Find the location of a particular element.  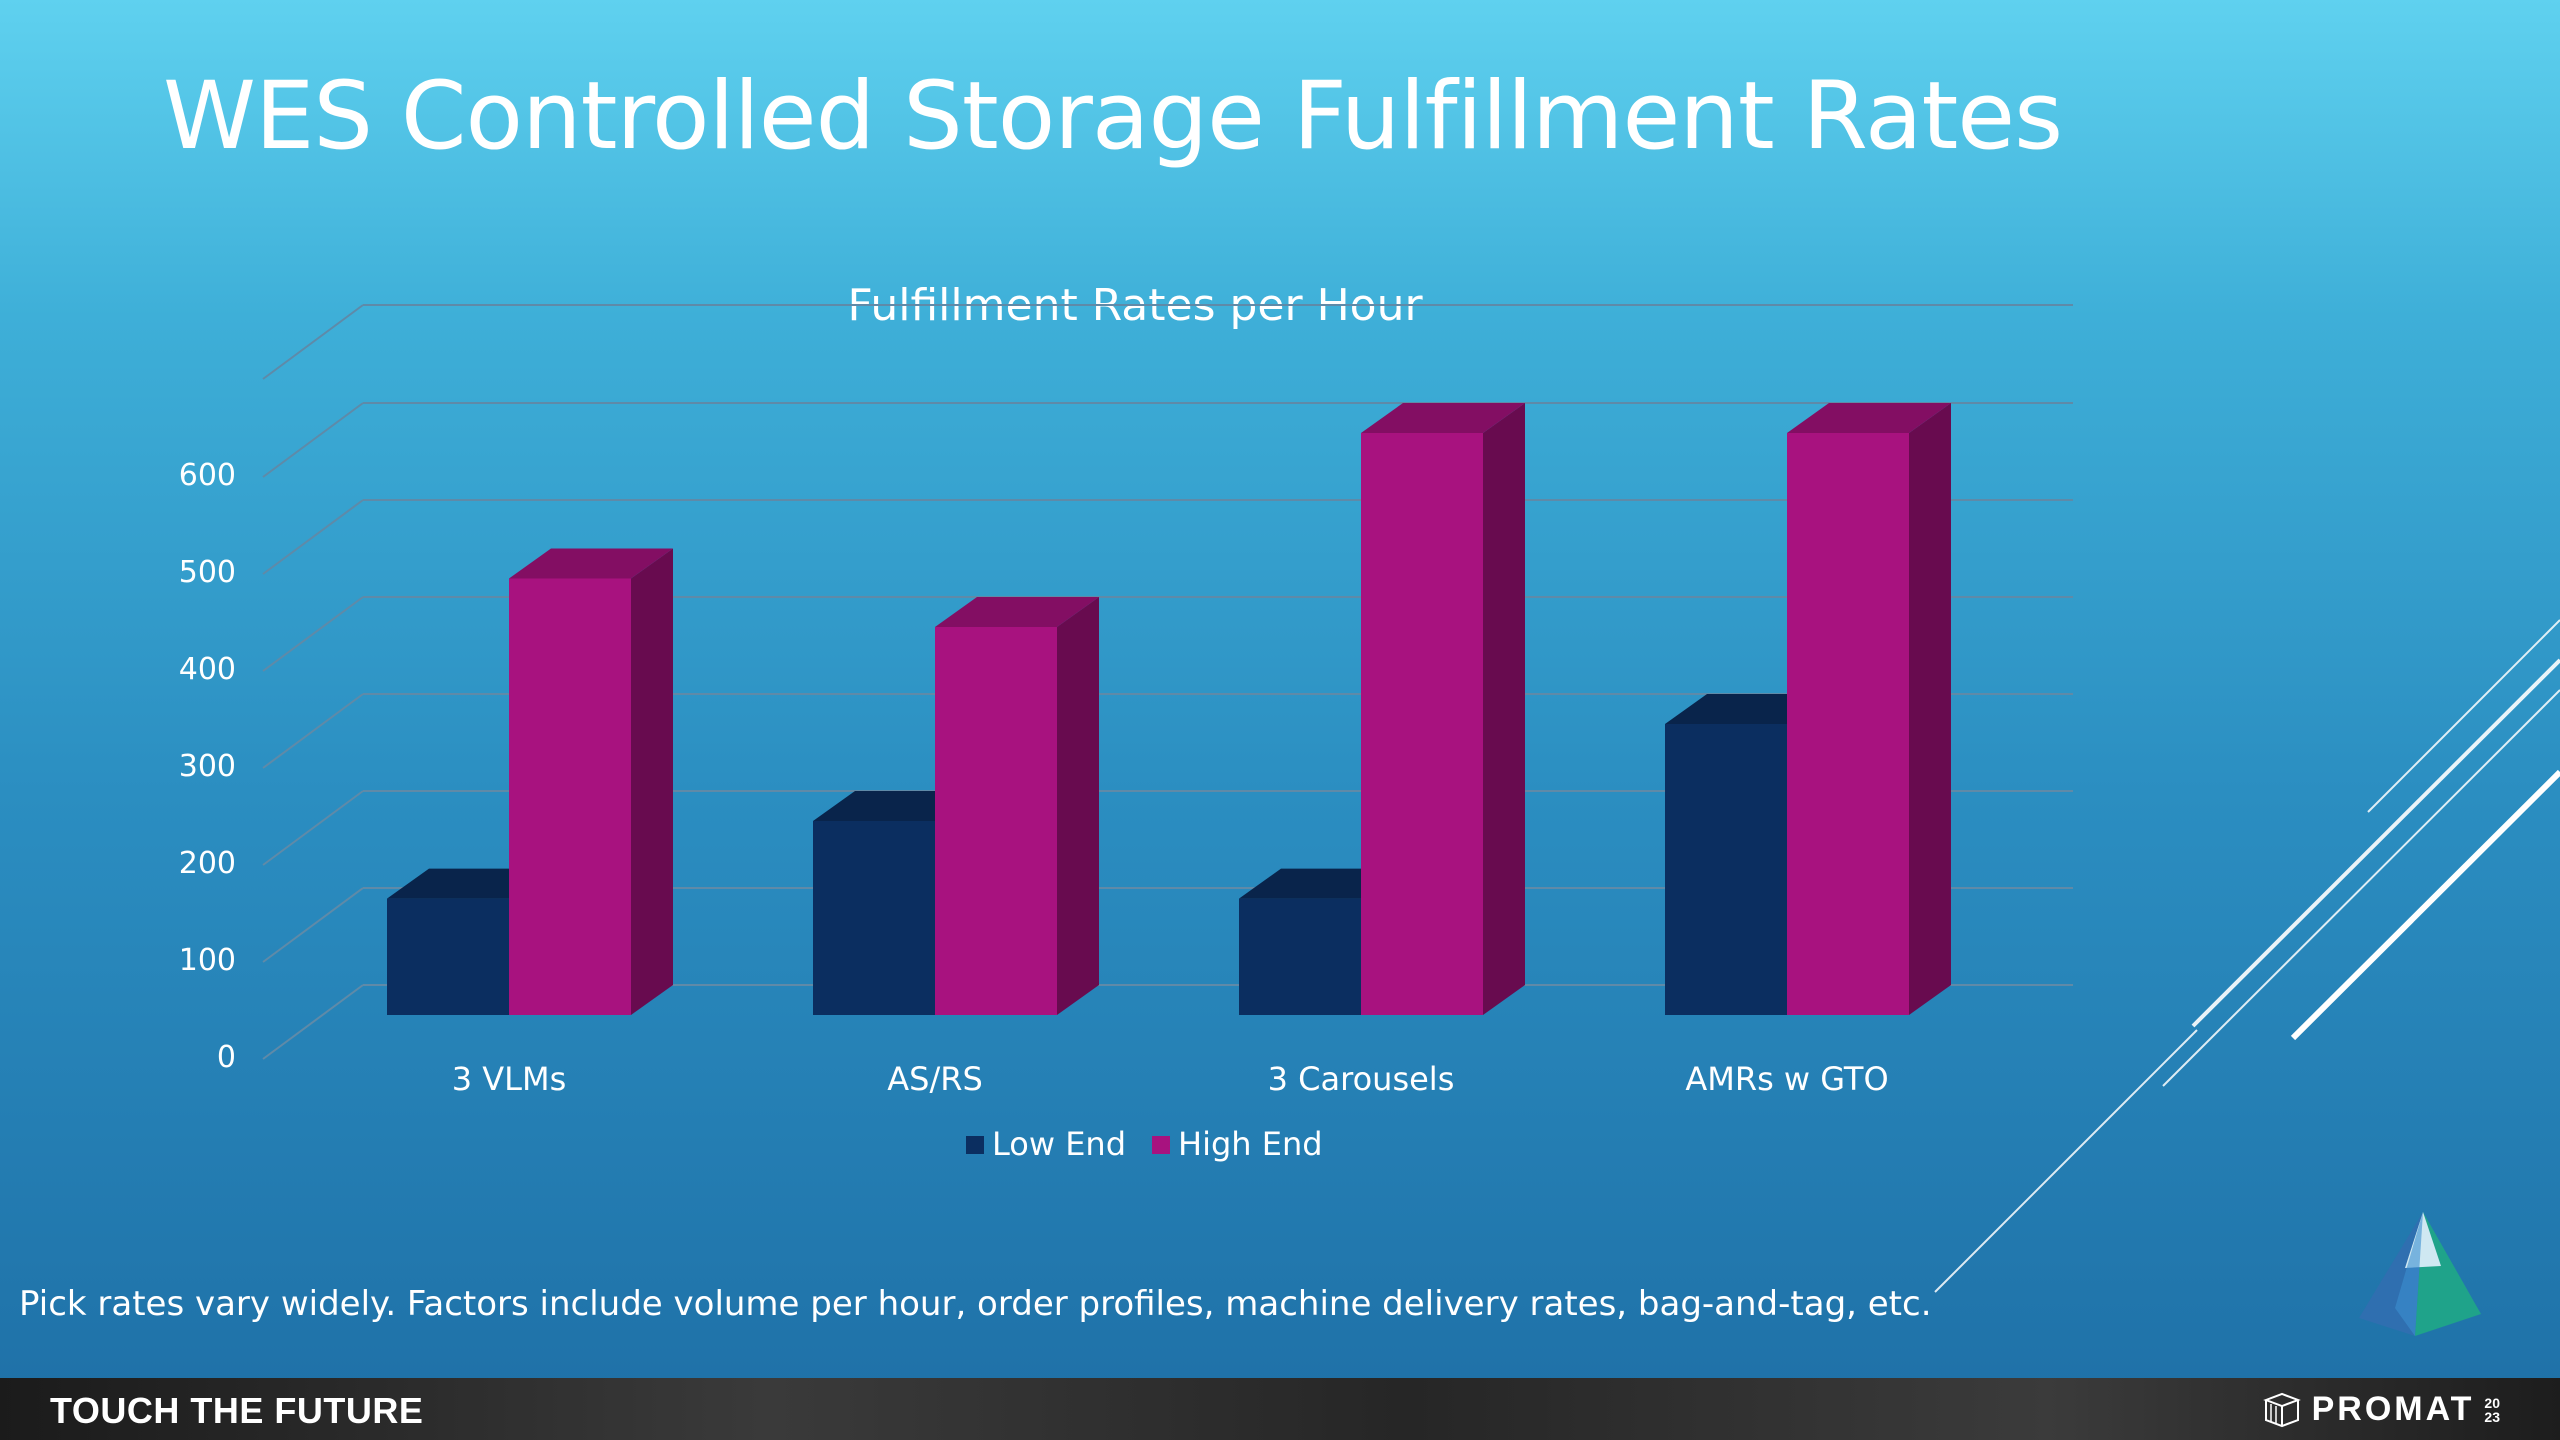

promat-year-top: 20 is located at coordinates (2492, 1402).